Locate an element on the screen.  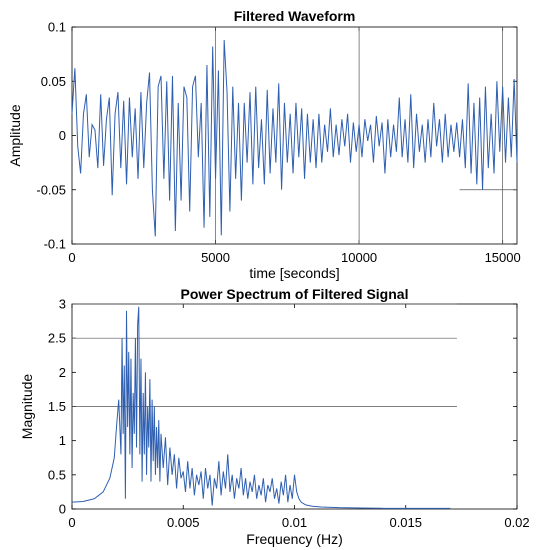
y-tick-label: 1 is located at coordinates (62, 440).